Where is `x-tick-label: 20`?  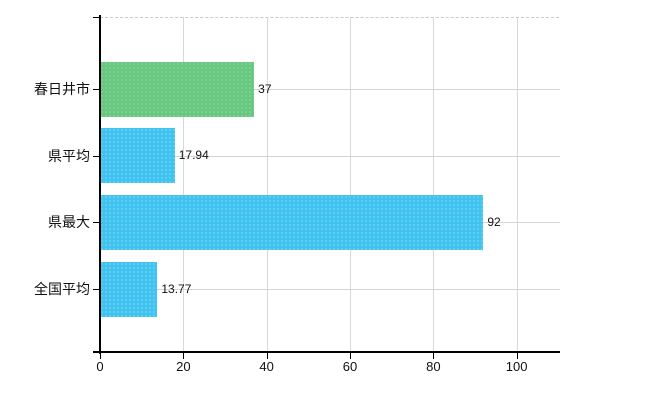
x-tick-label: 20 is located at coordinates (183, 366).